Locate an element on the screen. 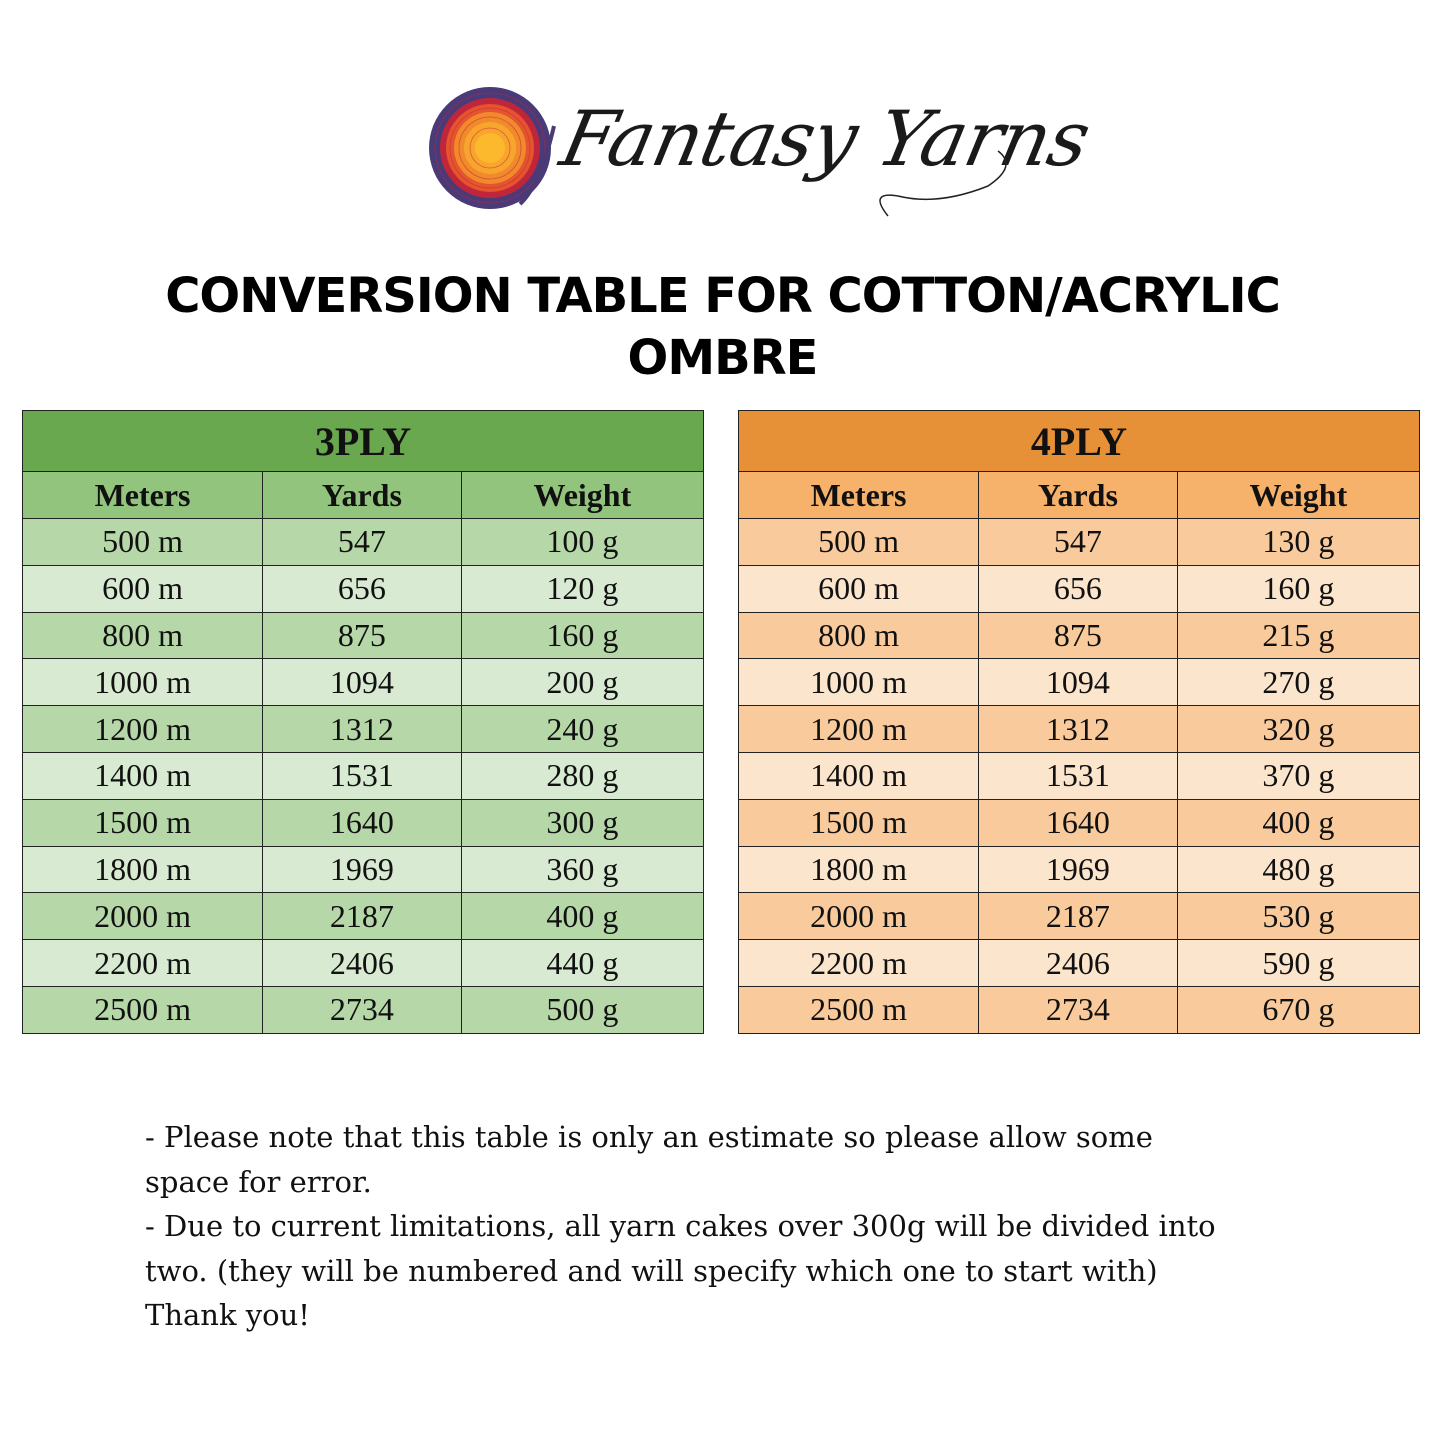 The width and height of the screenshot is (1445, 1445). cell-yards: 656 is located at coordinates (1078, 588).